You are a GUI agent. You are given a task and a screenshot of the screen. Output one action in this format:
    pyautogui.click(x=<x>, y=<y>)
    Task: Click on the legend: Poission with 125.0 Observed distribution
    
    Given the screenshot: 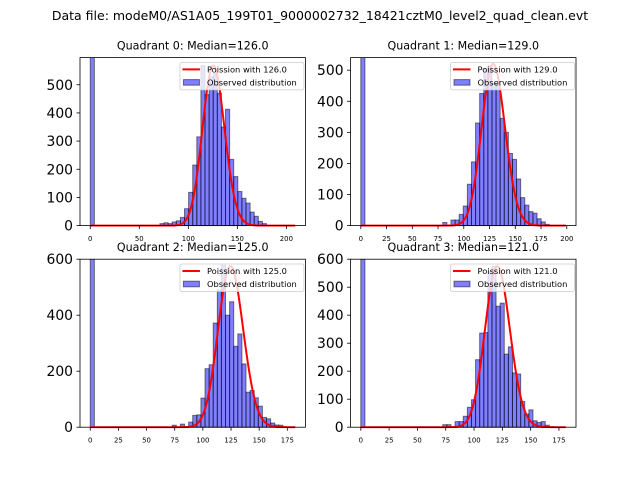 What is the action you would take?
    pyautogui.click(x=242, y=277)
    